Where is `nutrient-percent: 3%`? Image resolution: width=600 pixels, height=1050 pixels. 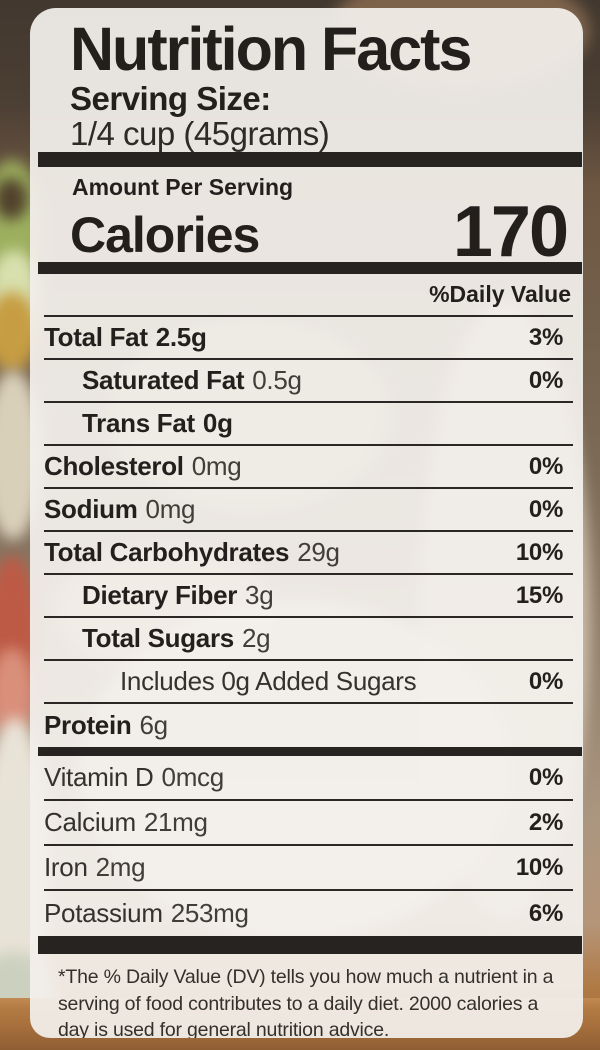 nutrient-percent: 3% is located at coordinates (545, 337).